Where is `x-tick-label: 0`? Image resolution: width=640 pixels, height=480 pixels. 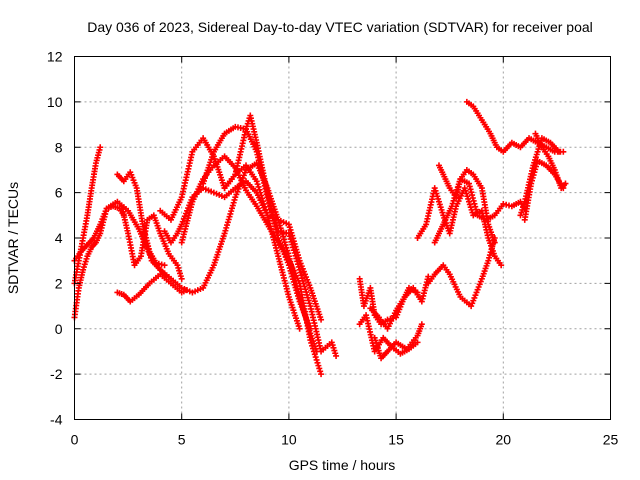 x-tick-label: 0 is located at coordinates (75, 440).